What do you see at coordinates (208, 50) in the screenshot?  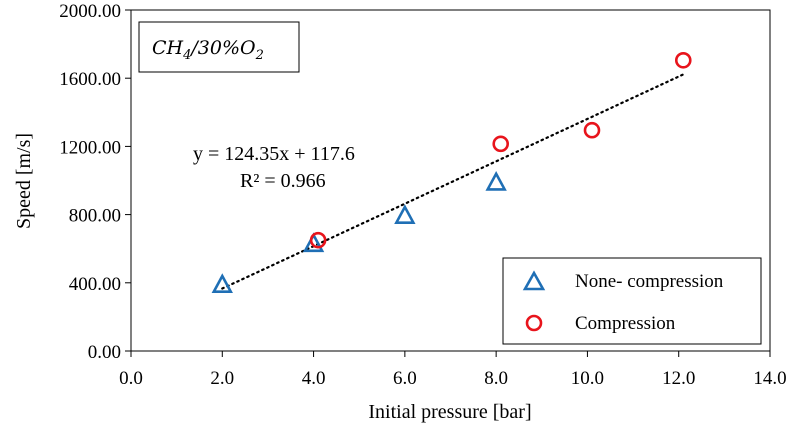 I see `mixture-label: CH4/30%O2` at bounding box center [208, 50].